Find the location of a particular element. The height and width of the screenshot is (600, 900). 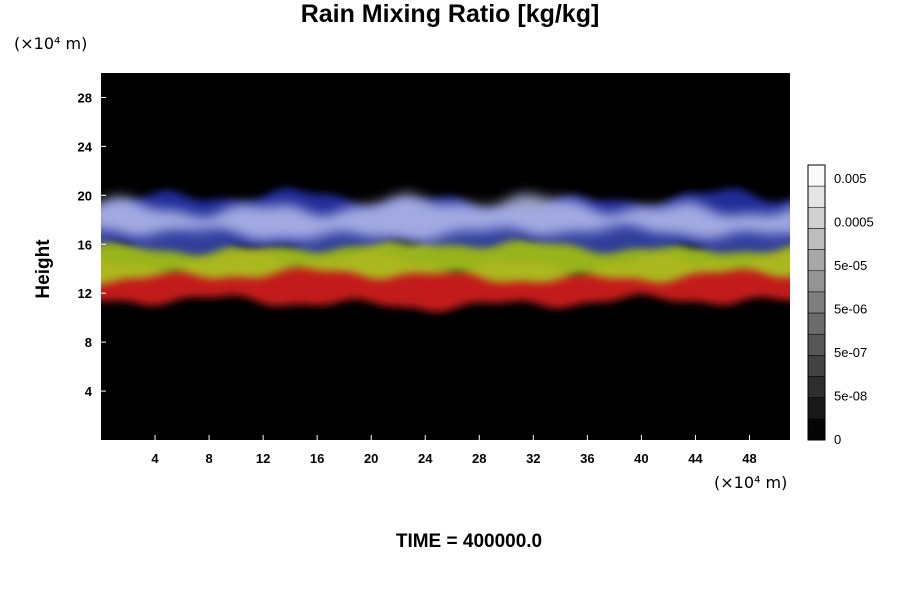

y-axis-unit: (×10⁴ m) is located at coordinates (51, 43).